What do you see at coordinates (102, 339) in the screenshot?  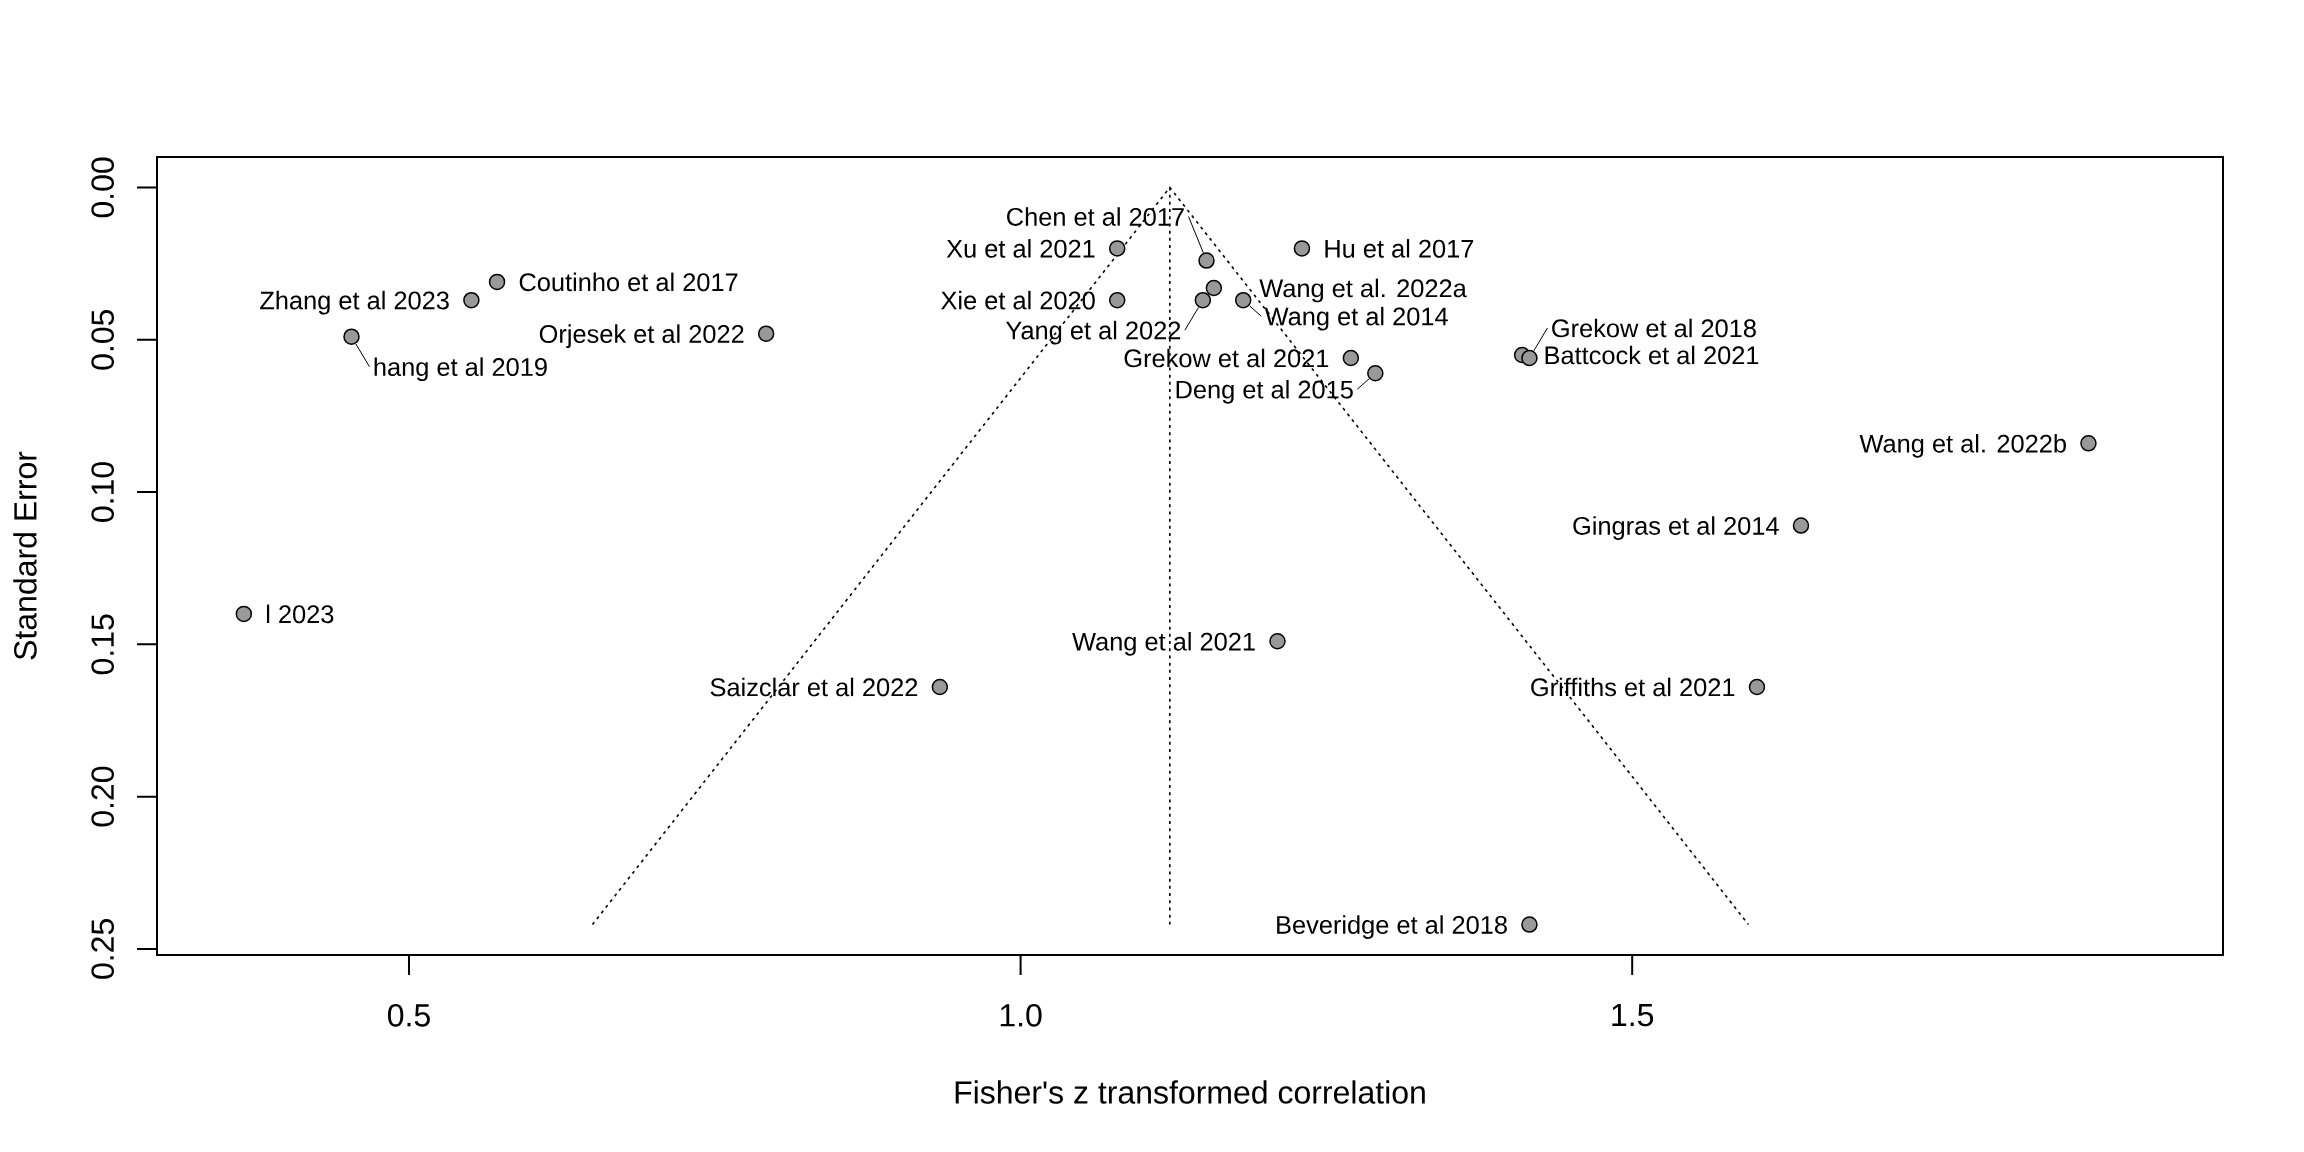 I see `y-tick-label: 0.05` at bounding box center [102, 339].